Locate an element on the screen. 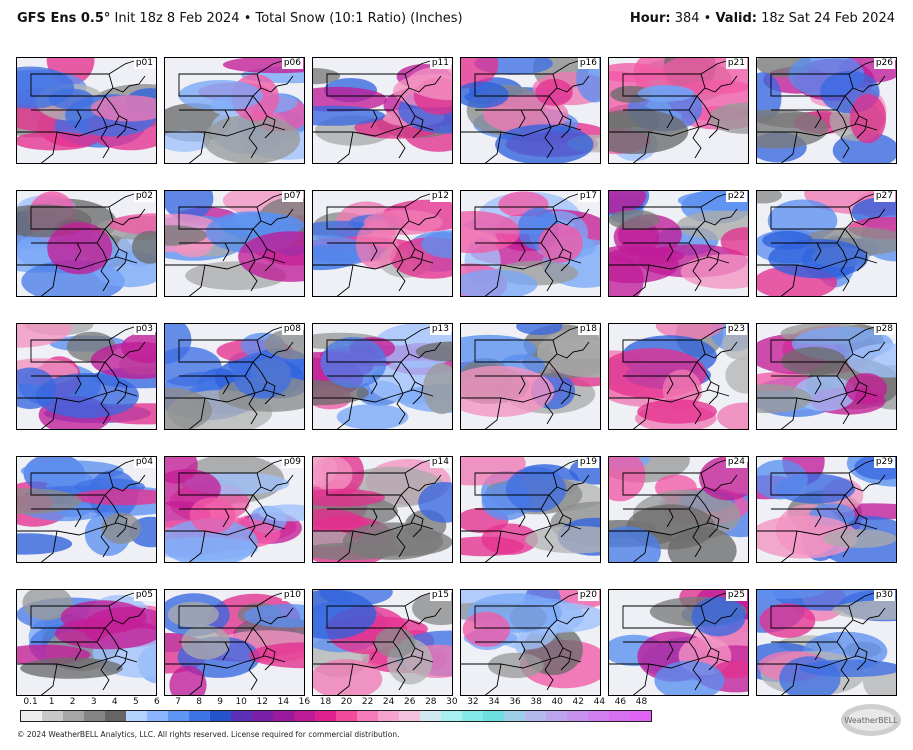 This screenshot has width=913, height=750. member-label: p29 is located at coordinates (884, 462).